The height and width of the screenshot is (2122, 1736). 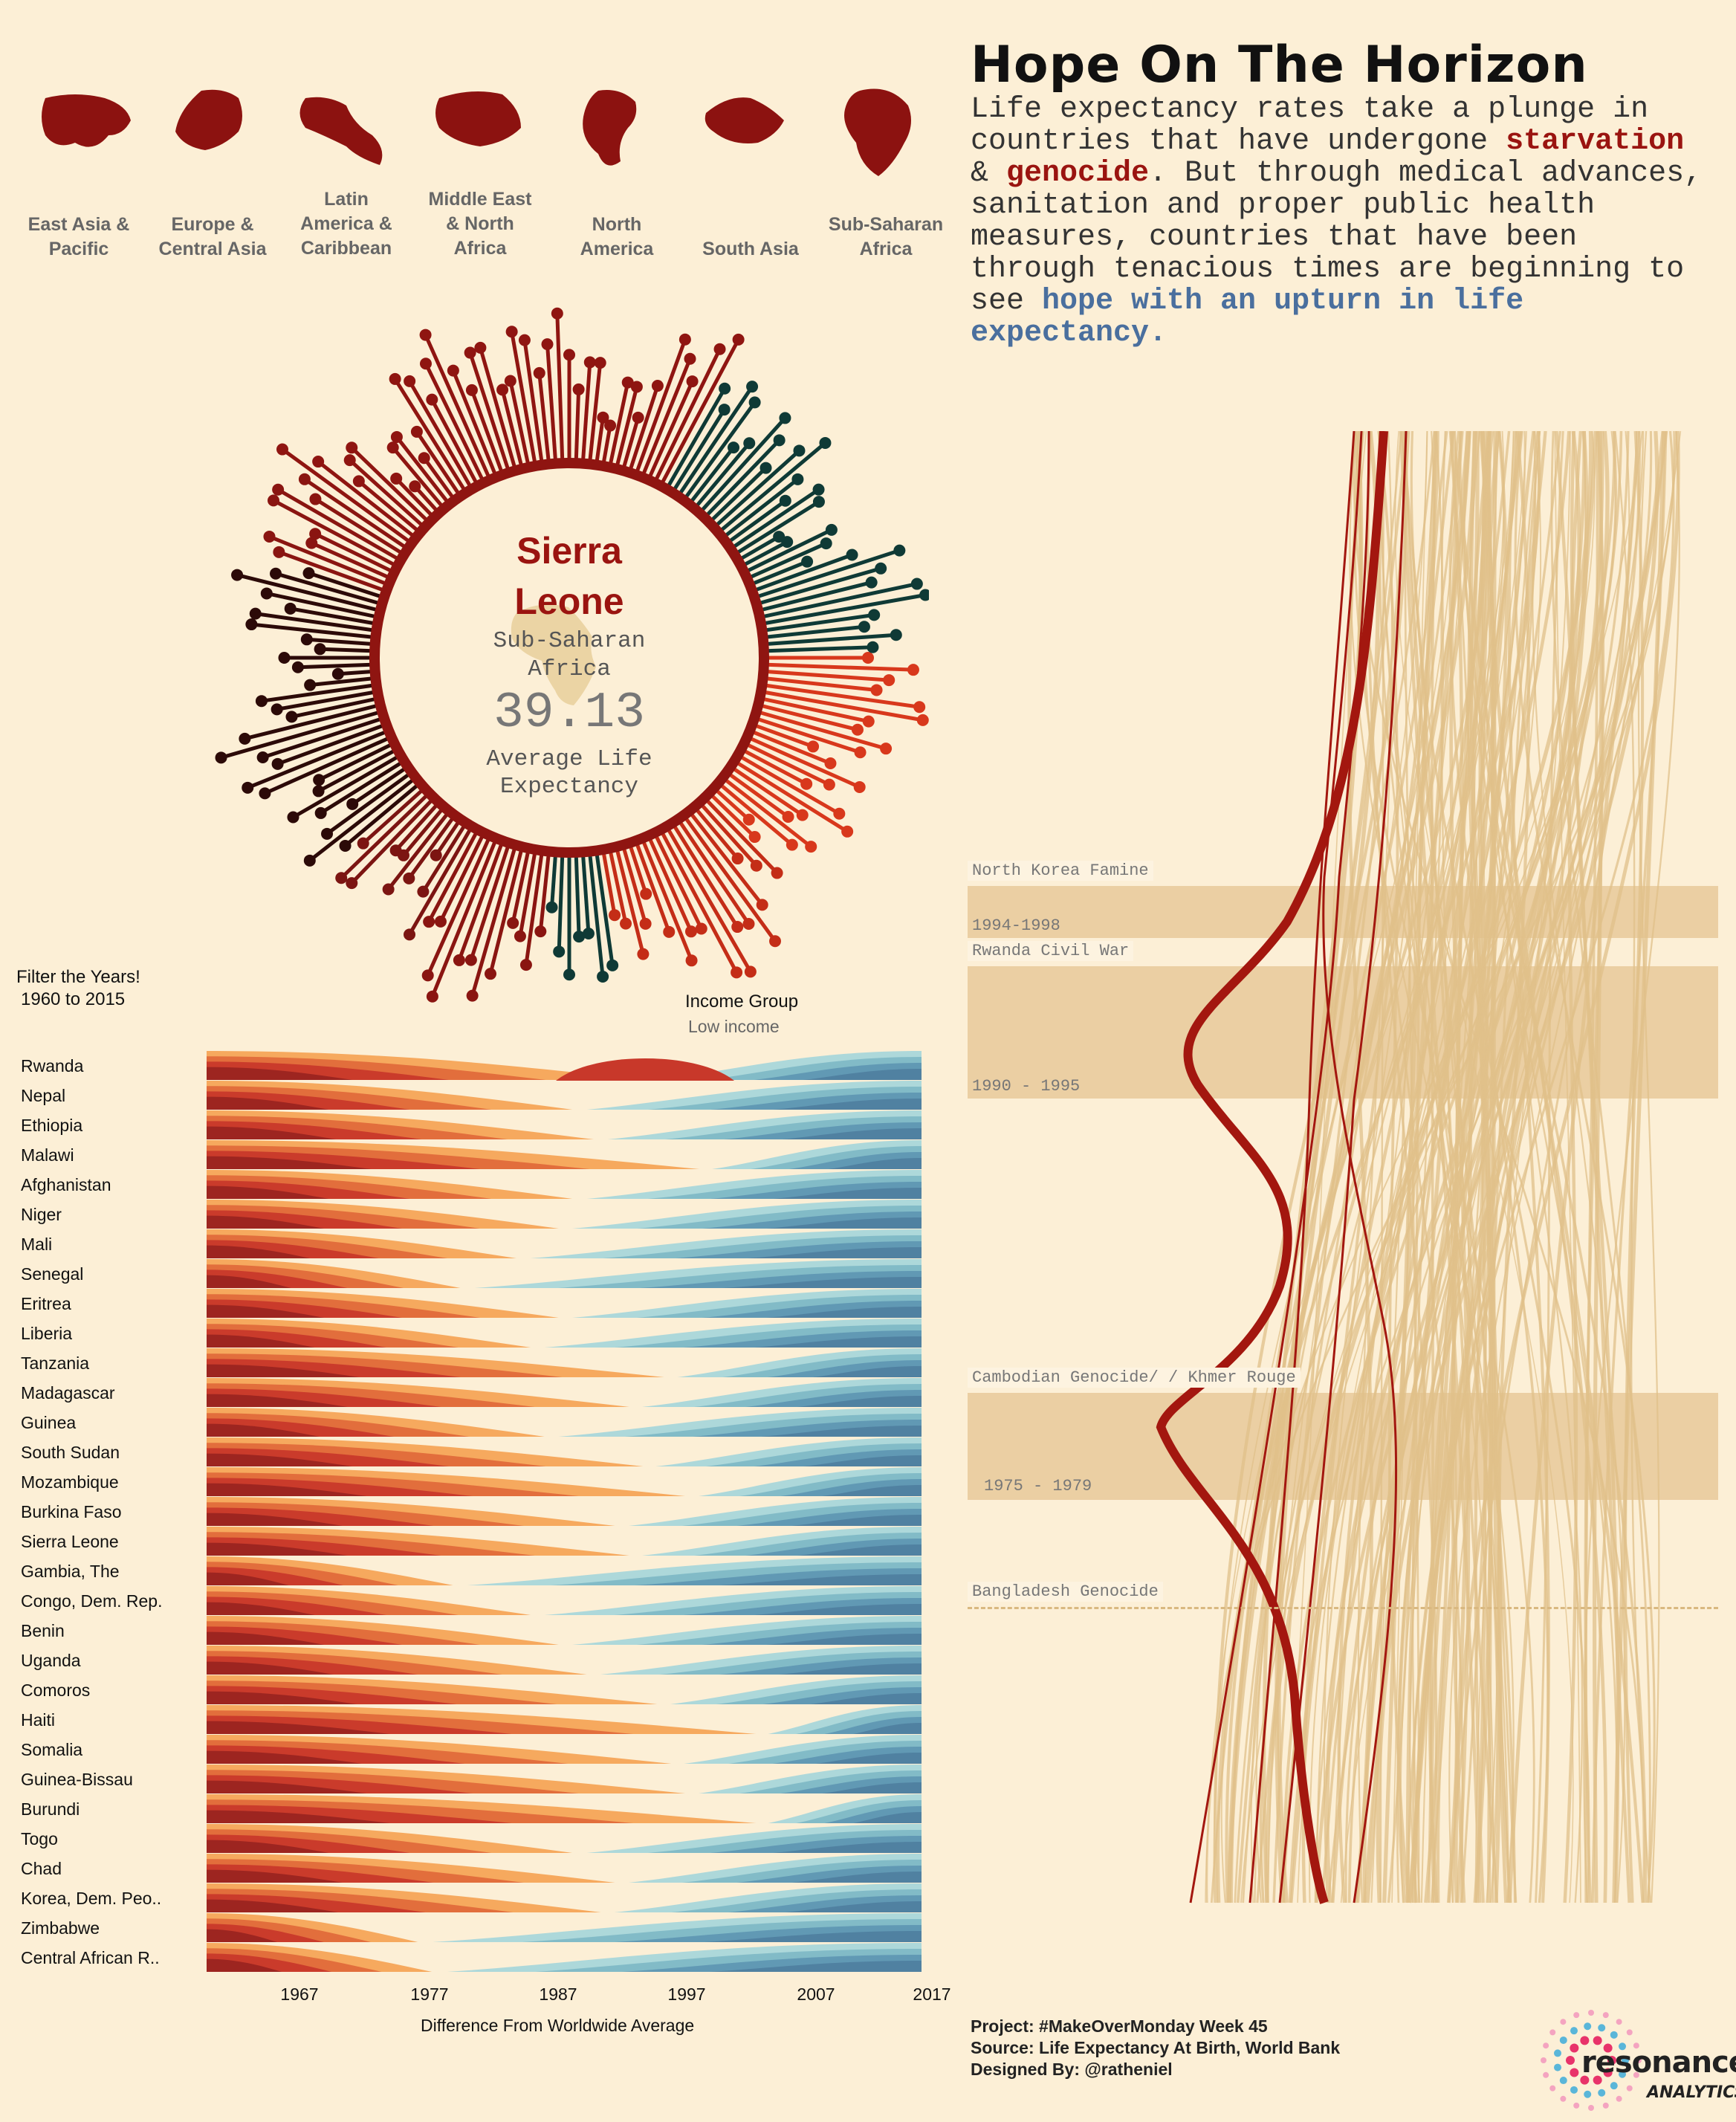 What do you see at coordinates (41, 1214) in the screenshot?
I see `country-label: Niger` at bounding box center [41, 1214].